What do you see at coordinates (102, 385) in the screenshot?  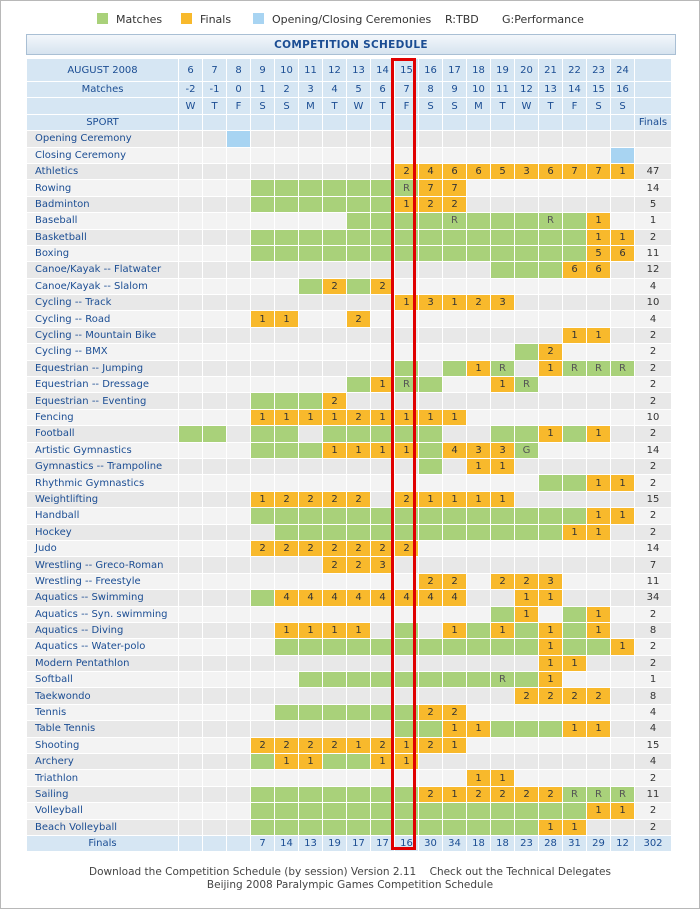 I see `sport-name-link: Equestrian -- Dressage` at bounding box center [102, 385].